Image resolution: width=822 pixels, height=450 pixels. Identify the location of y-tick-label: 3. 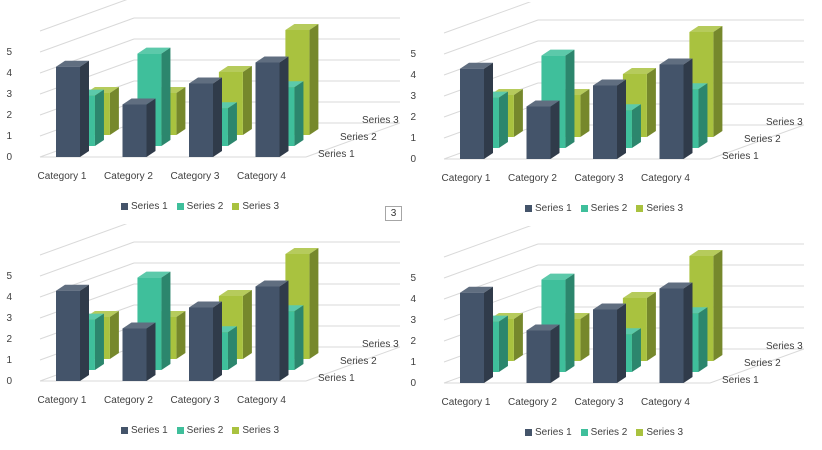
(9, 318).